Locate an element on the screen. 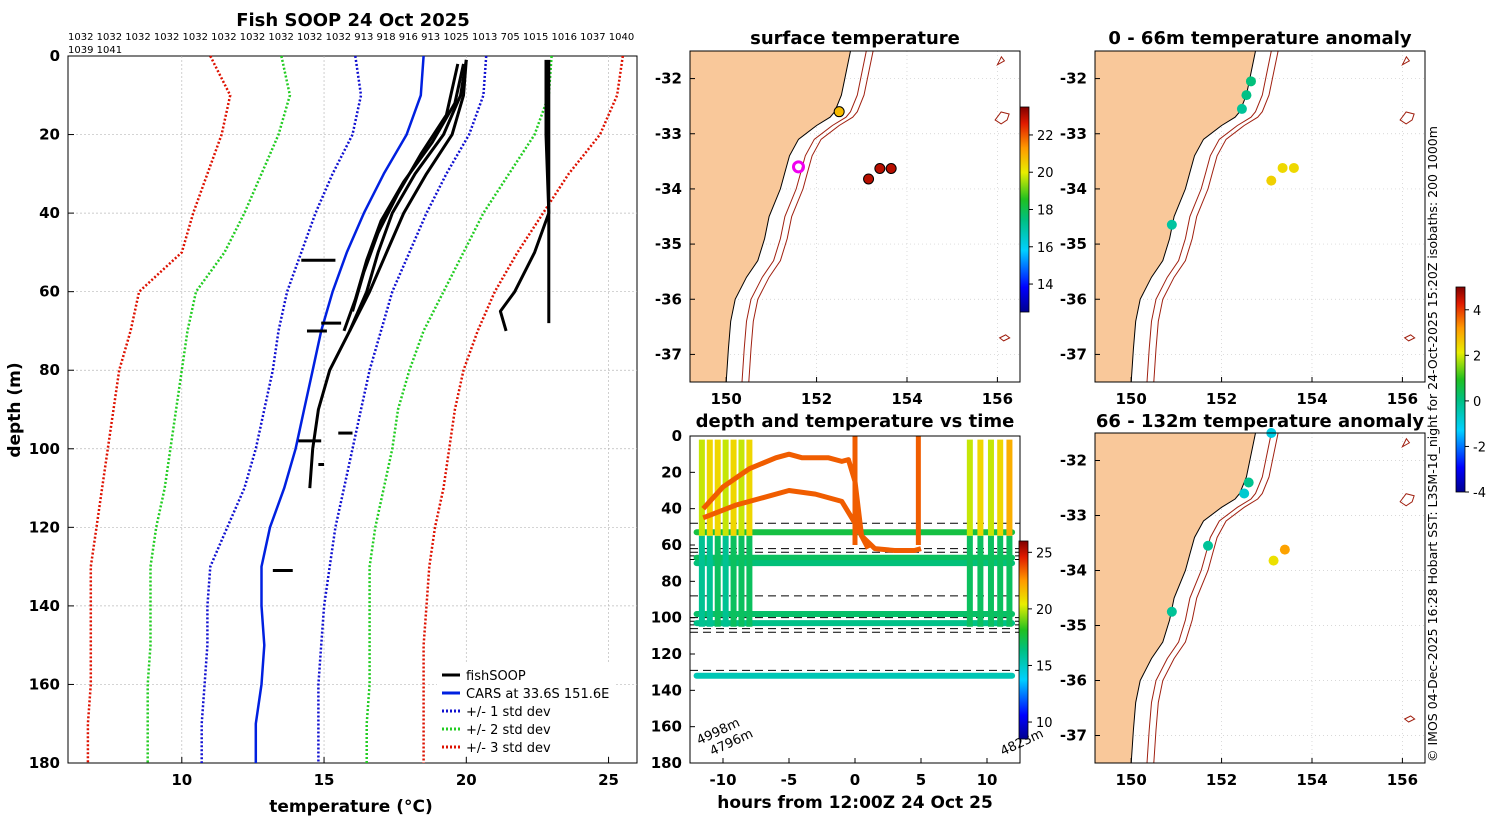  time-ytick-label: 20 is located at coordinates (671, 472).